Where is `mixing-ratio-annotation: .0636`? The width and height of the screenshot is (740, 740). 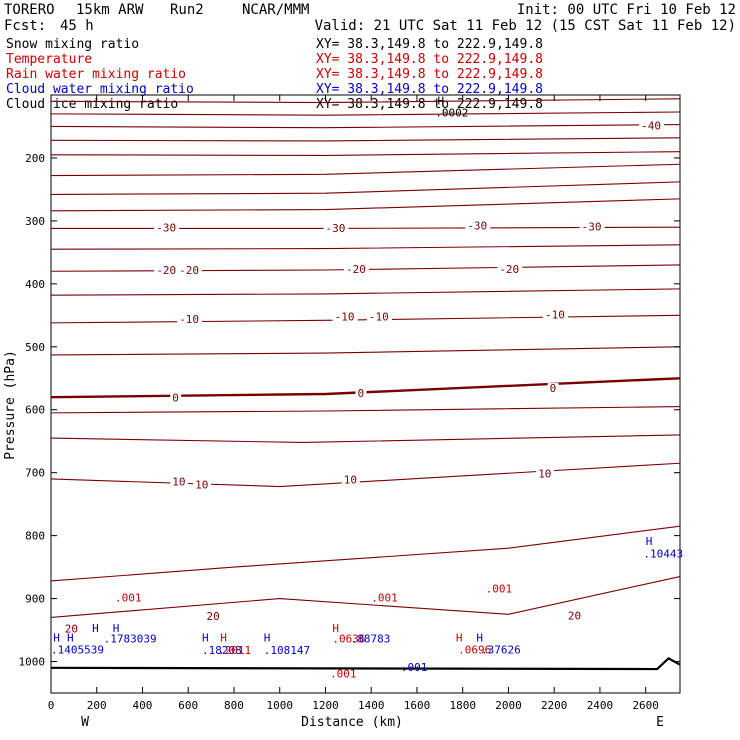
mixing-ratio-annotation: .0636 is located at coordinates (348, 639).